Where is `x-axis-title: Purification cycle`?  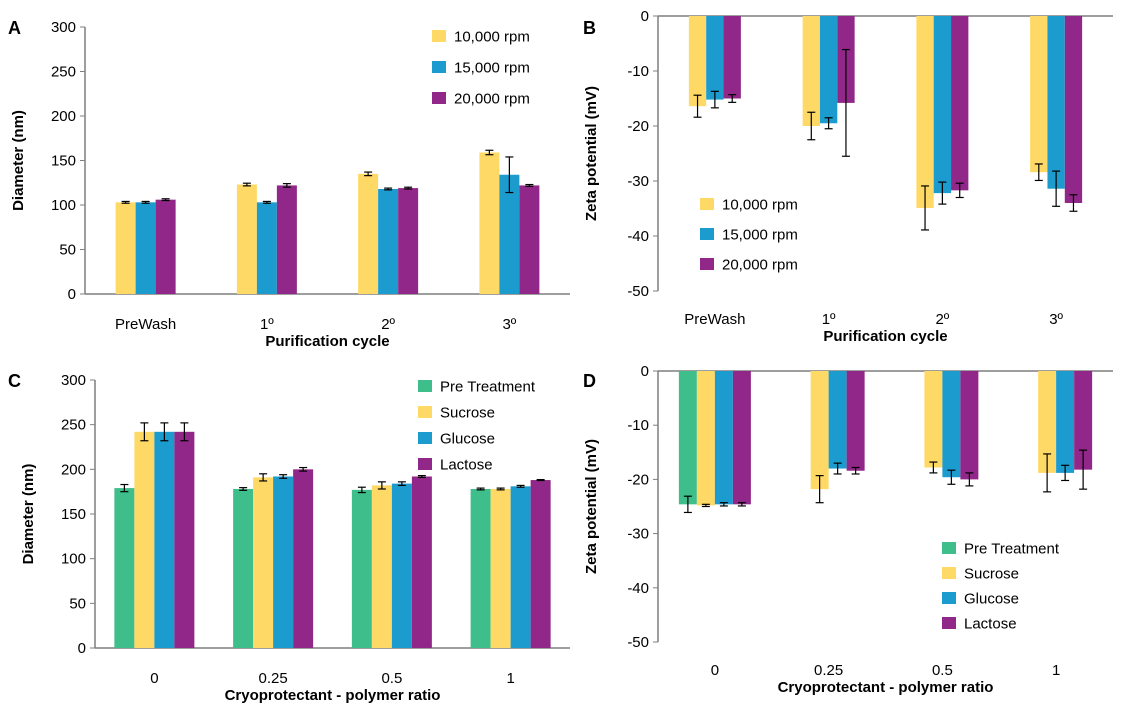
x-axis-title: Purification cycle is located at coordinates (885, 336).